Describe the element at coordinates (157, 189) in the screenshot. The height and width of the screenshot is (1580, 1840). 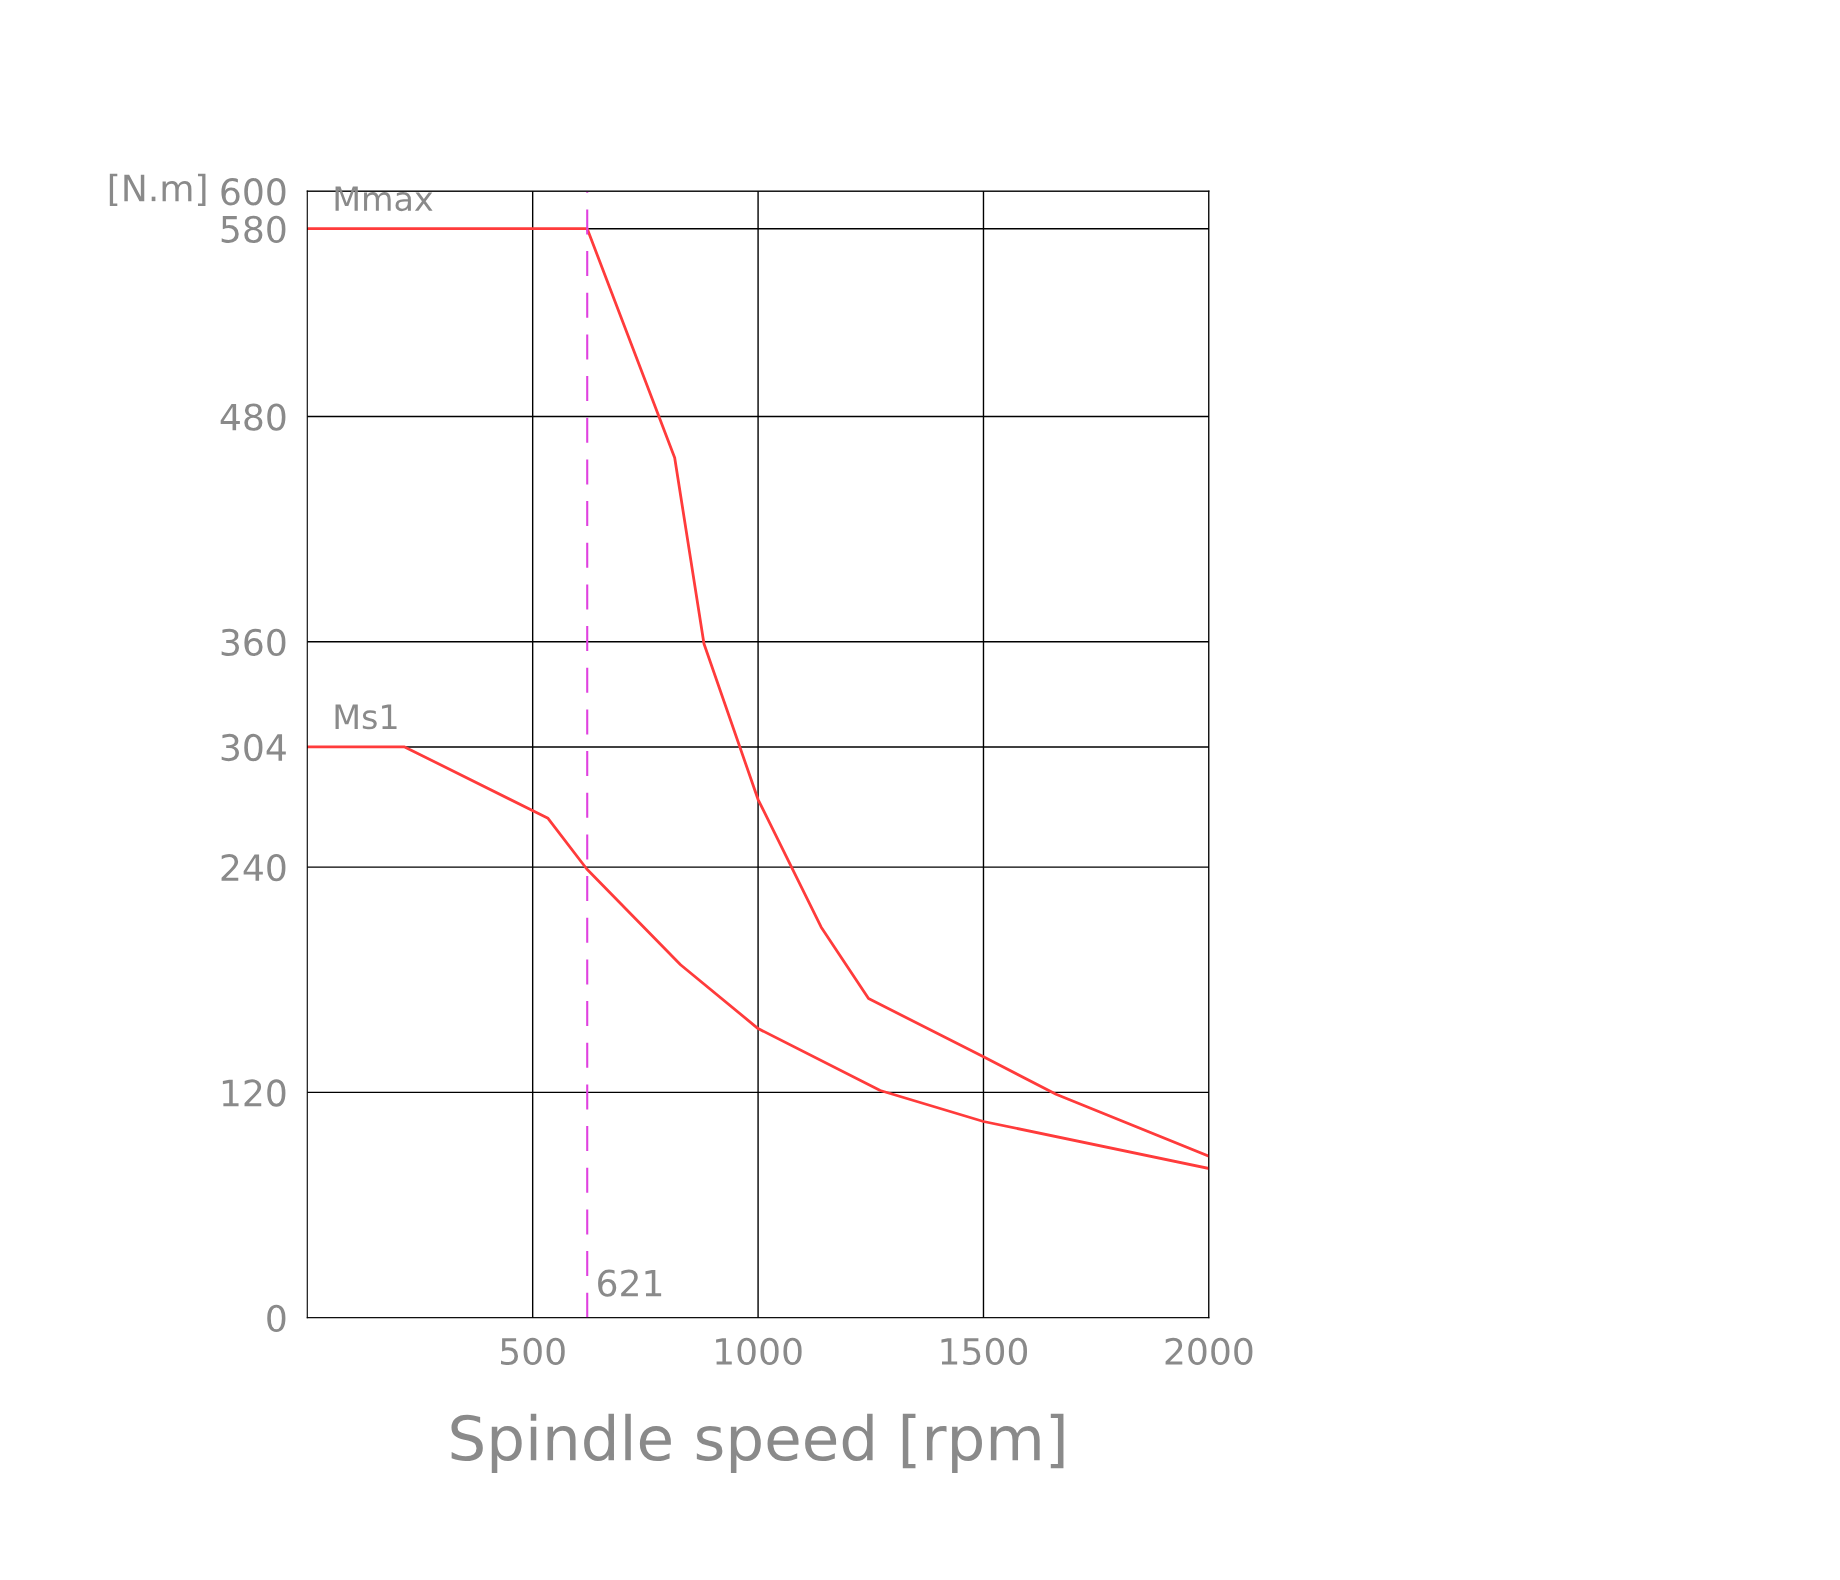
I see `y-axis-title: [N.m]` at that location.